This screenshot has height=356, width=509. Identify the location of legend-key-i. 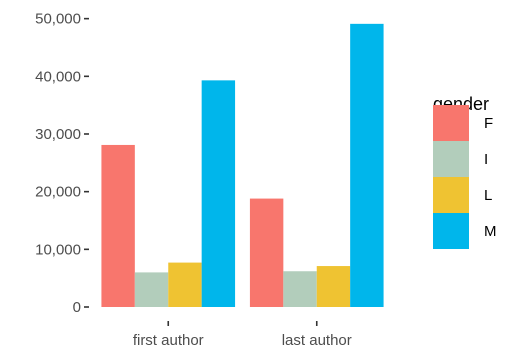
(451, 159).